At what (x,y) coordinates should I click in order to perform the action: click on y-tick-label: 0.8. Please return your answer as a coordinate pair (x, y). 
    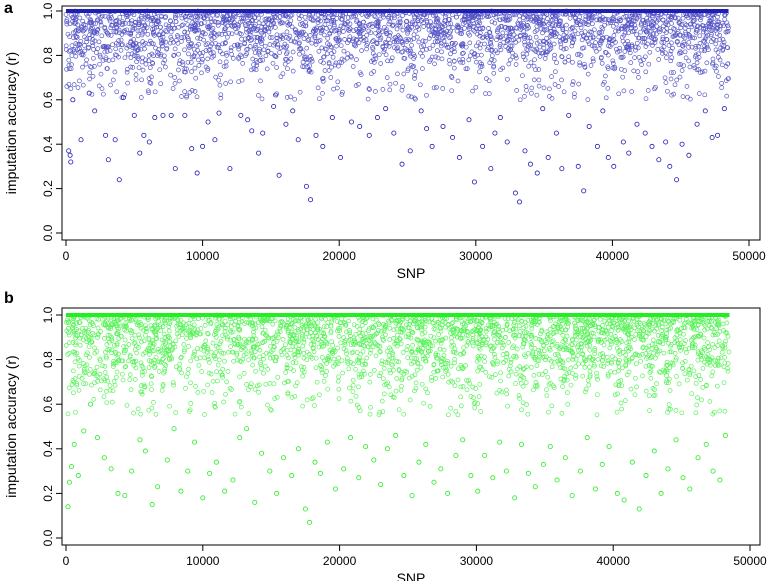
    Looking at the image, I should click on (48, 55).